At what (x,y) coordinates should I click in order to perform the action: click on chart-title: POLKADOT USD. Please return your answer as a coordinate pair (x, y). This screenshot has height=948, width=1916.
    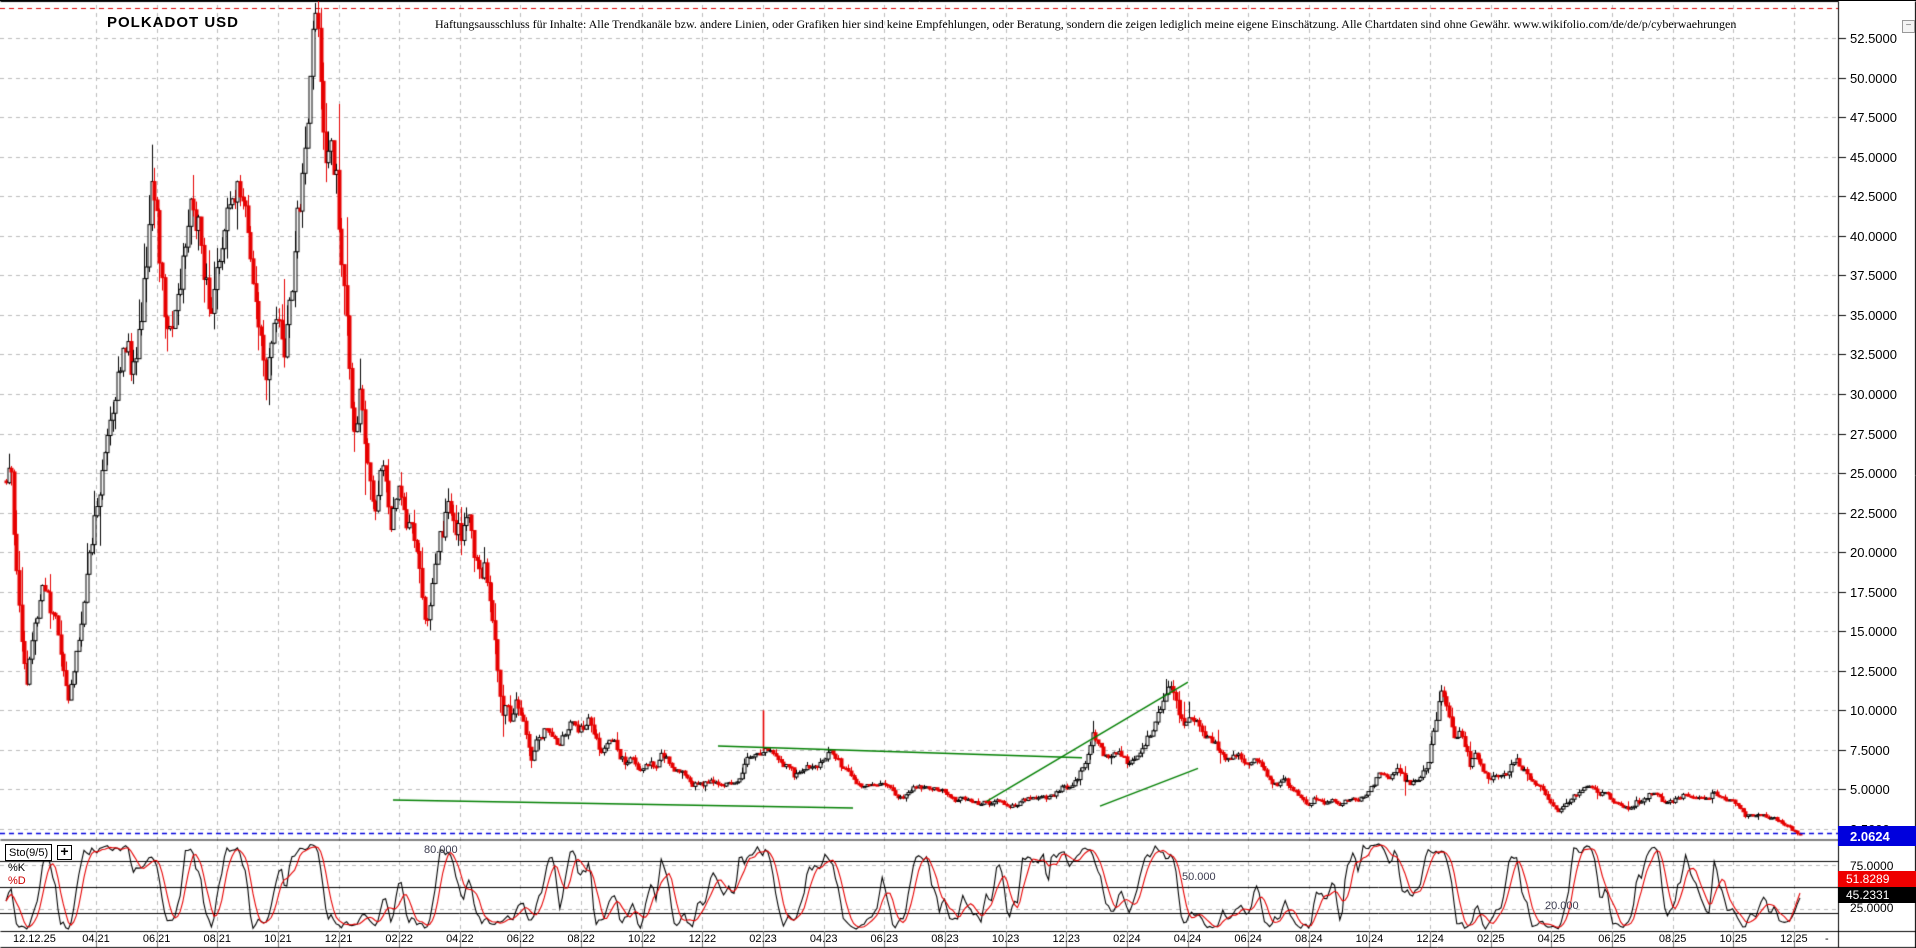
    Looking at the image, I should click on (173, 22).